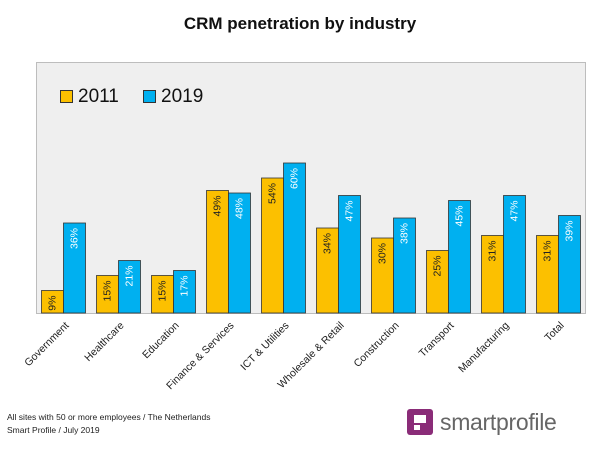  I want to click on bar-2019-manufacturing, so click(514, 254).